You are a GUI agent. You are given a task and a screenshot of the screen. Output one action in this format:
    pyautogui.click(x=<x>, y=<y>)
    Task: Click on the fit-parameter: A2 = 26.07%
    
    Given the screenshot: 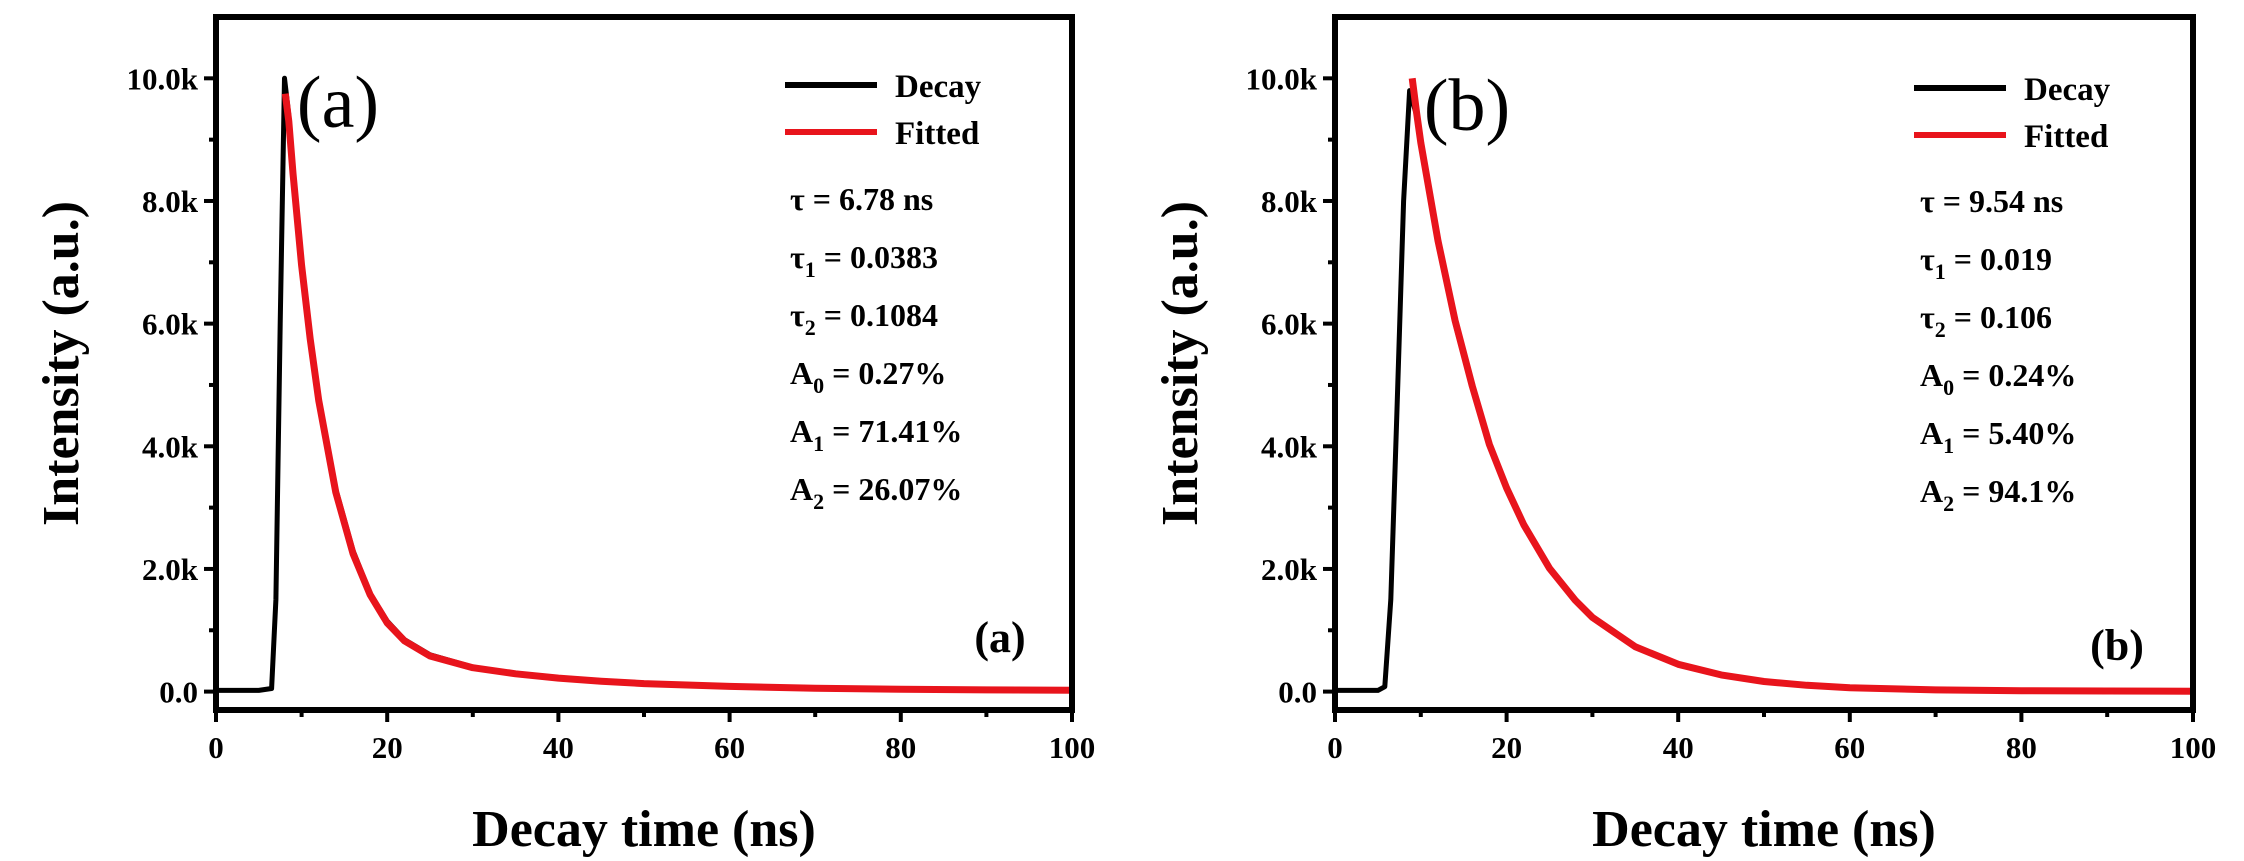 What is the action you would take?
    pyautogui.click(x=876, y=492)
    